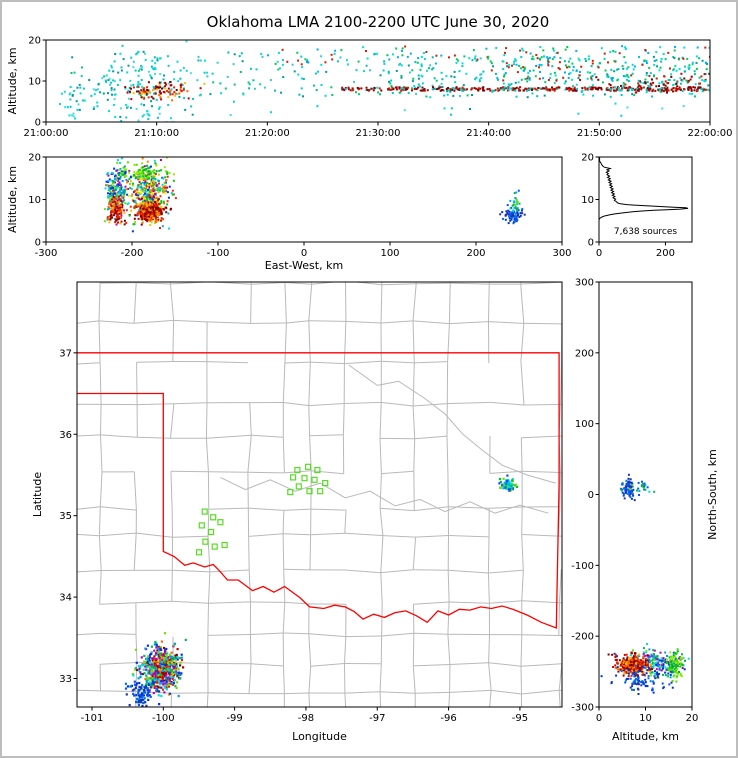 The width and height of the screenshot is (738, 758). What do you see at coordinates (319, 736) in the screenshot?
I see `svg-text: Longitude` at bounding box center [319, 736].